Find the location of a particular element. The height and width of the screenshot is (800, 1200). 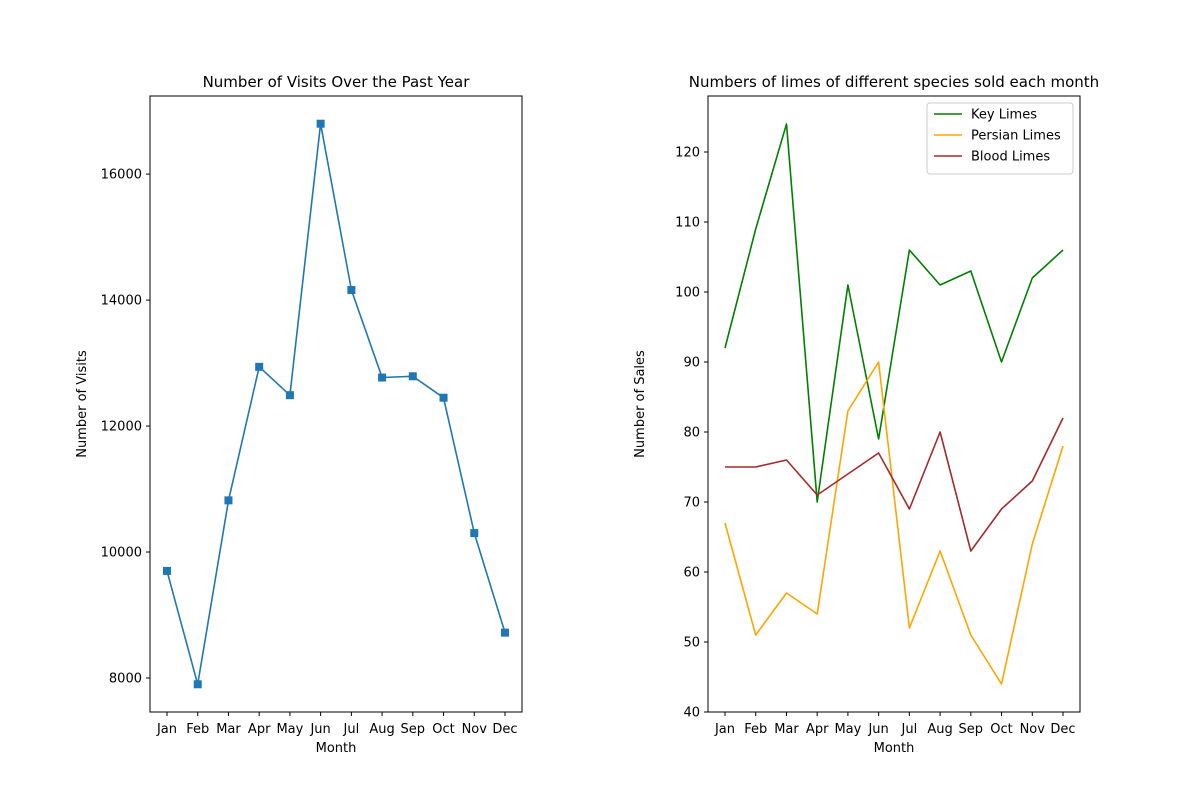

y-tick-label: 100 is located at coordinates (687, 293).